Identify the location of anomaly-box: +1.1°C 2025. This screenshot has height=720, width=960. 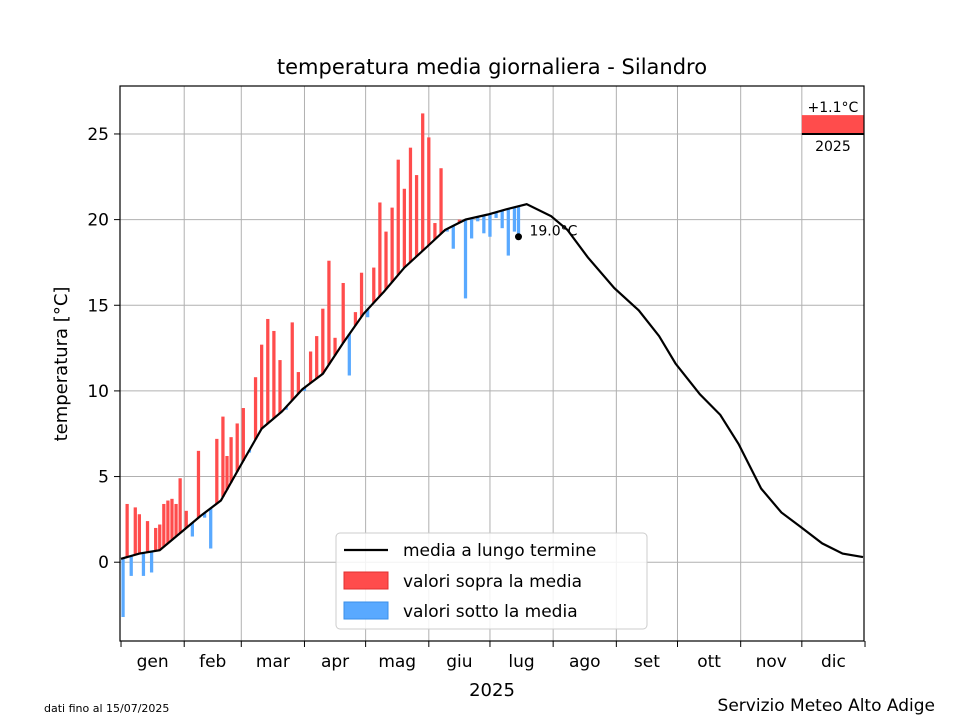
(832, 127).